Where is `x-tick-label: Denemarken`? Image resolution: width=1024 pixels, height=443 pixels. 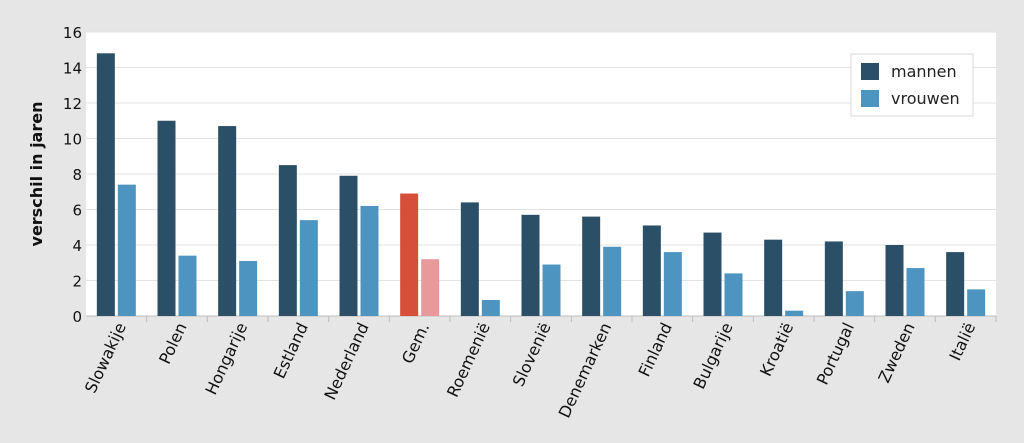 x-tick-label: Denemarken is located at coordinates (585, 370).